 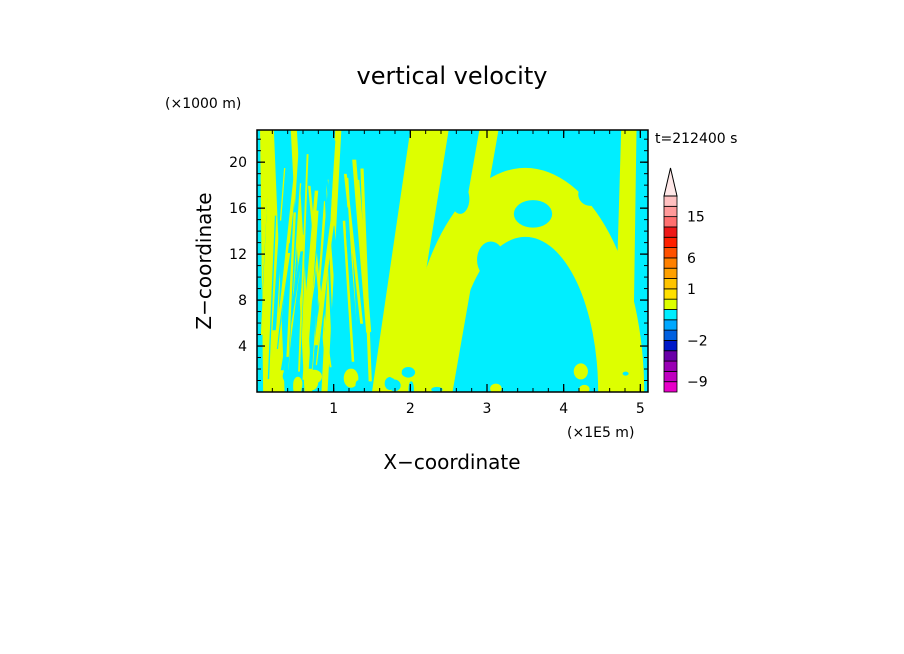 I want to click on time-stamp: t=212400 s, so click(x=696, y=139).